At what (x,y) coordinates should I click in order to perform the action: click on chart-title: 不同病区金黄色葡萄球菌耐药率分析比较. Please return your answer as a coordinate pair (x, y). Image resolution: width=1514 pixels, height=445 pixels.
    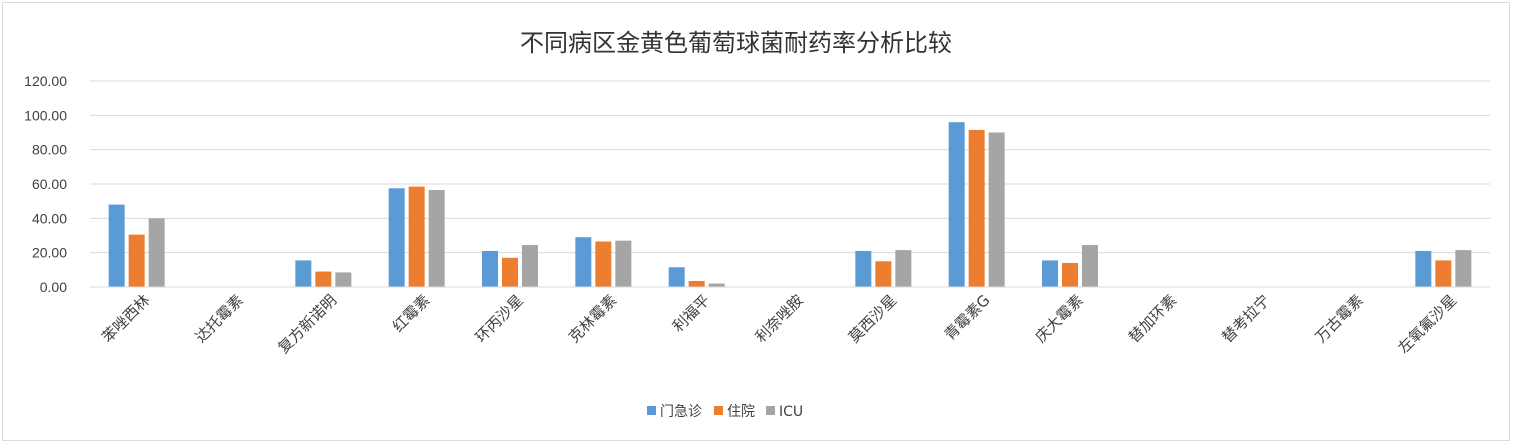
    Looking at the image, I should click on (736, 43).